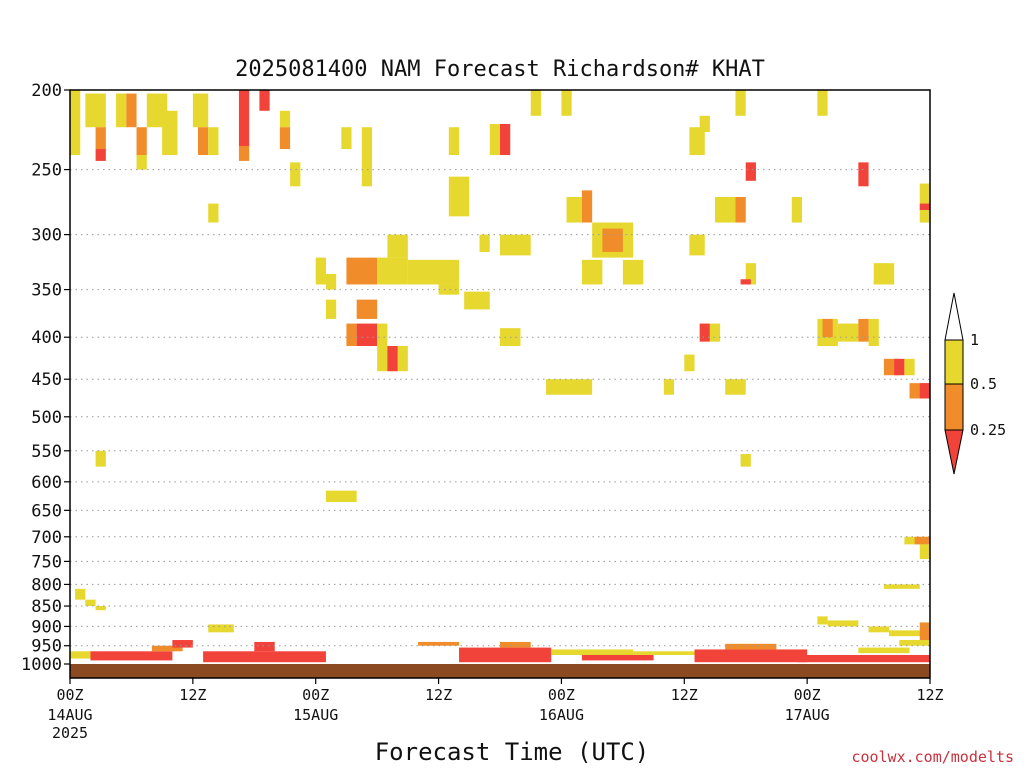 The width and height of the screenshot is (1024, 768). What do you see at coordinates (46, 627) in the screenshot?
I see `y-tick-label: 900` at bounding box center [46, 627].